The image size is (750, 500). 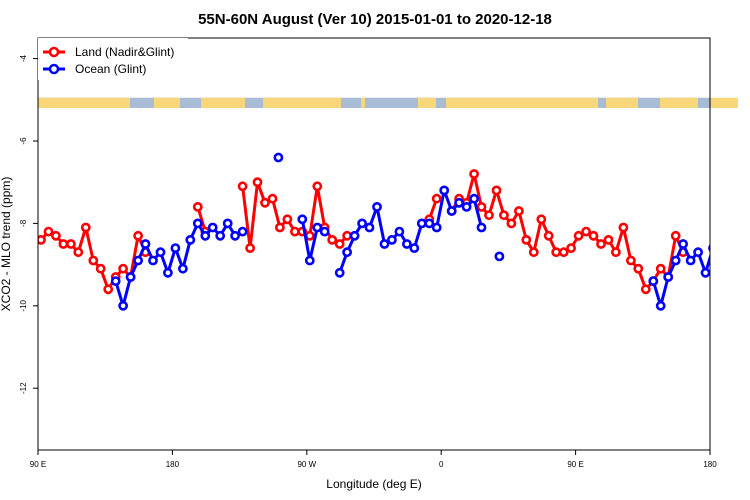 I want to click on legend-label-land: Land (Nadir&Glint), so click(x=124, y=52).